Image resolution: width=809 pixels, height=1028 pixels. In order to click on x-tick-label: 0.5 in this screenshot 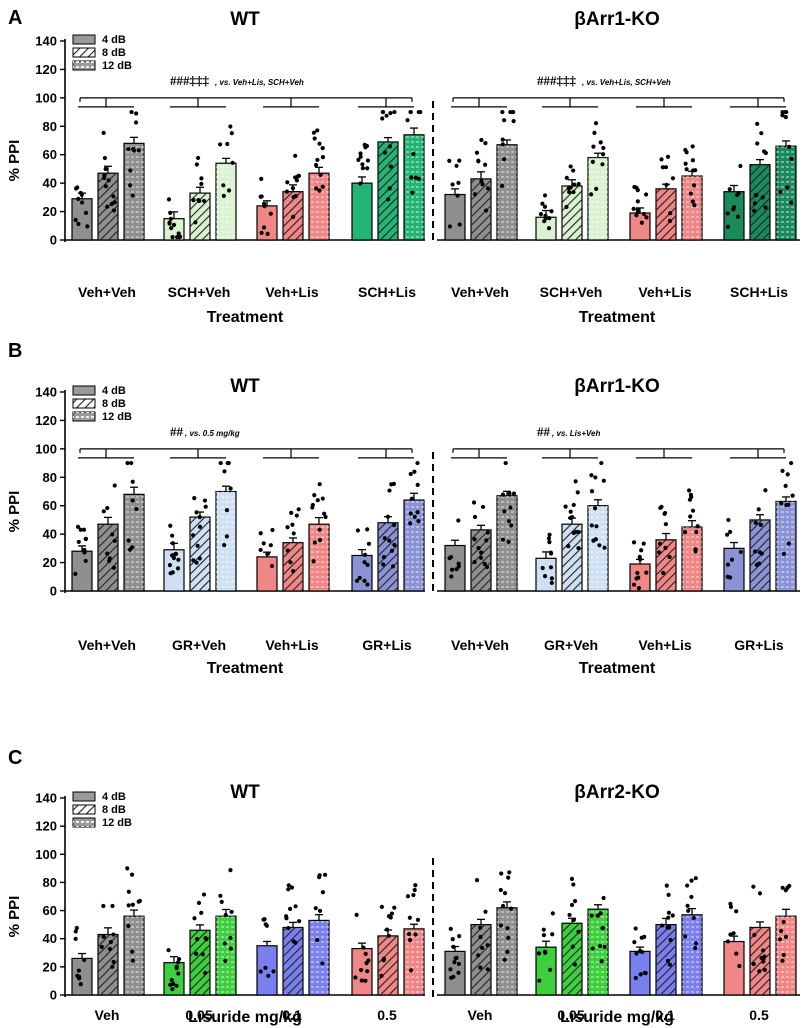, I will do `click(759, 1015)`.